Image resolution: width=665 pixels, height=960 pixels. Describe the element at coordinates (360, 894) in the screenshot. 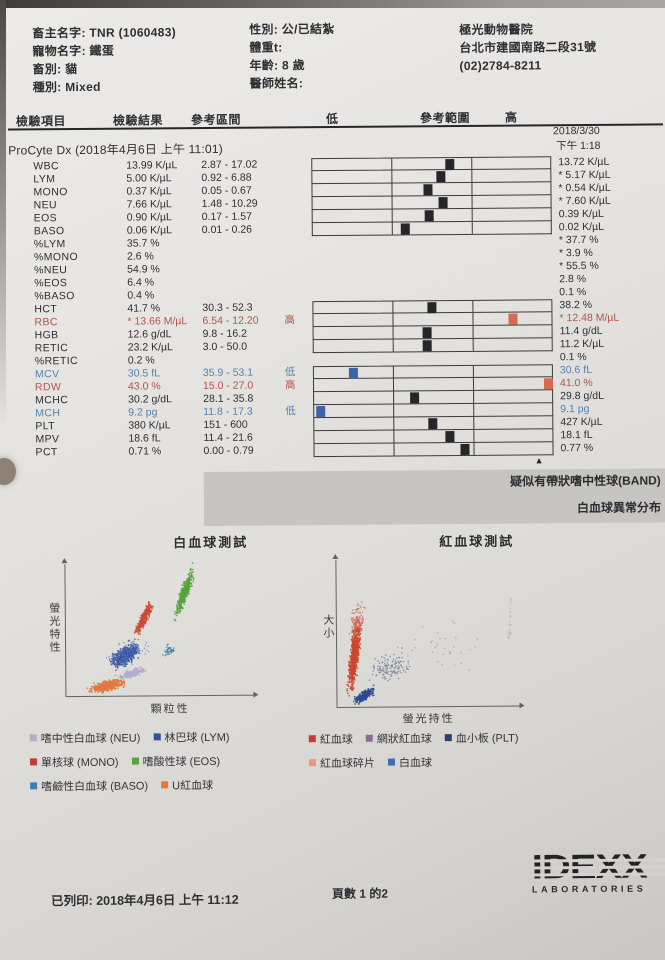

I see `page-number: 頁數 1 的2` at that location.